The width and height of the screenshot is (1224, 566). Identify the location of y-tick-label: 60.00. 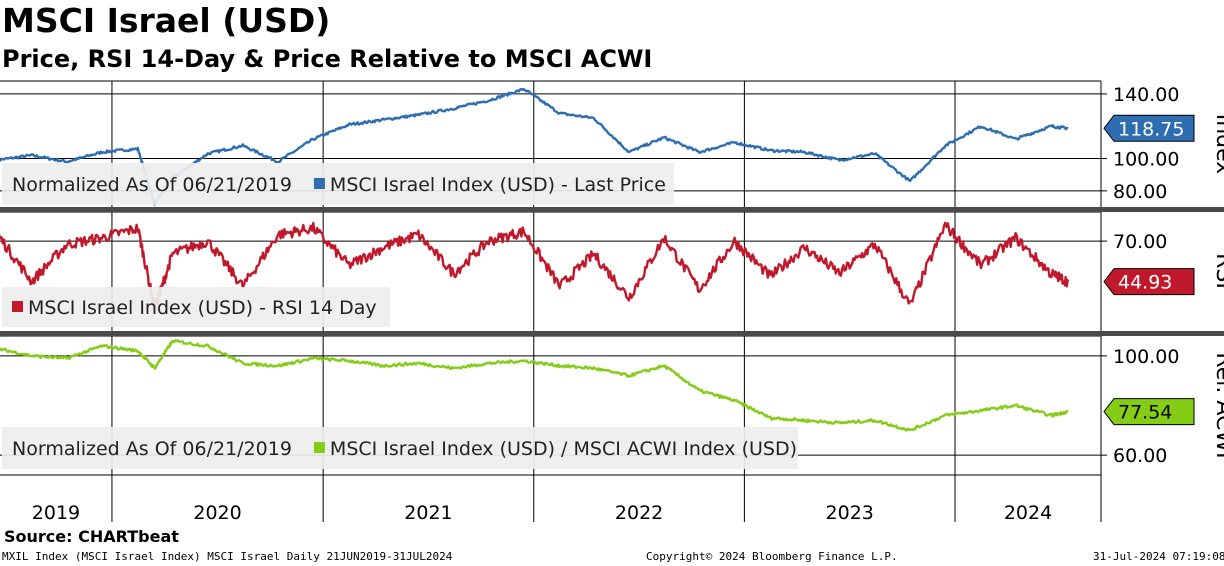
(1140, 456).